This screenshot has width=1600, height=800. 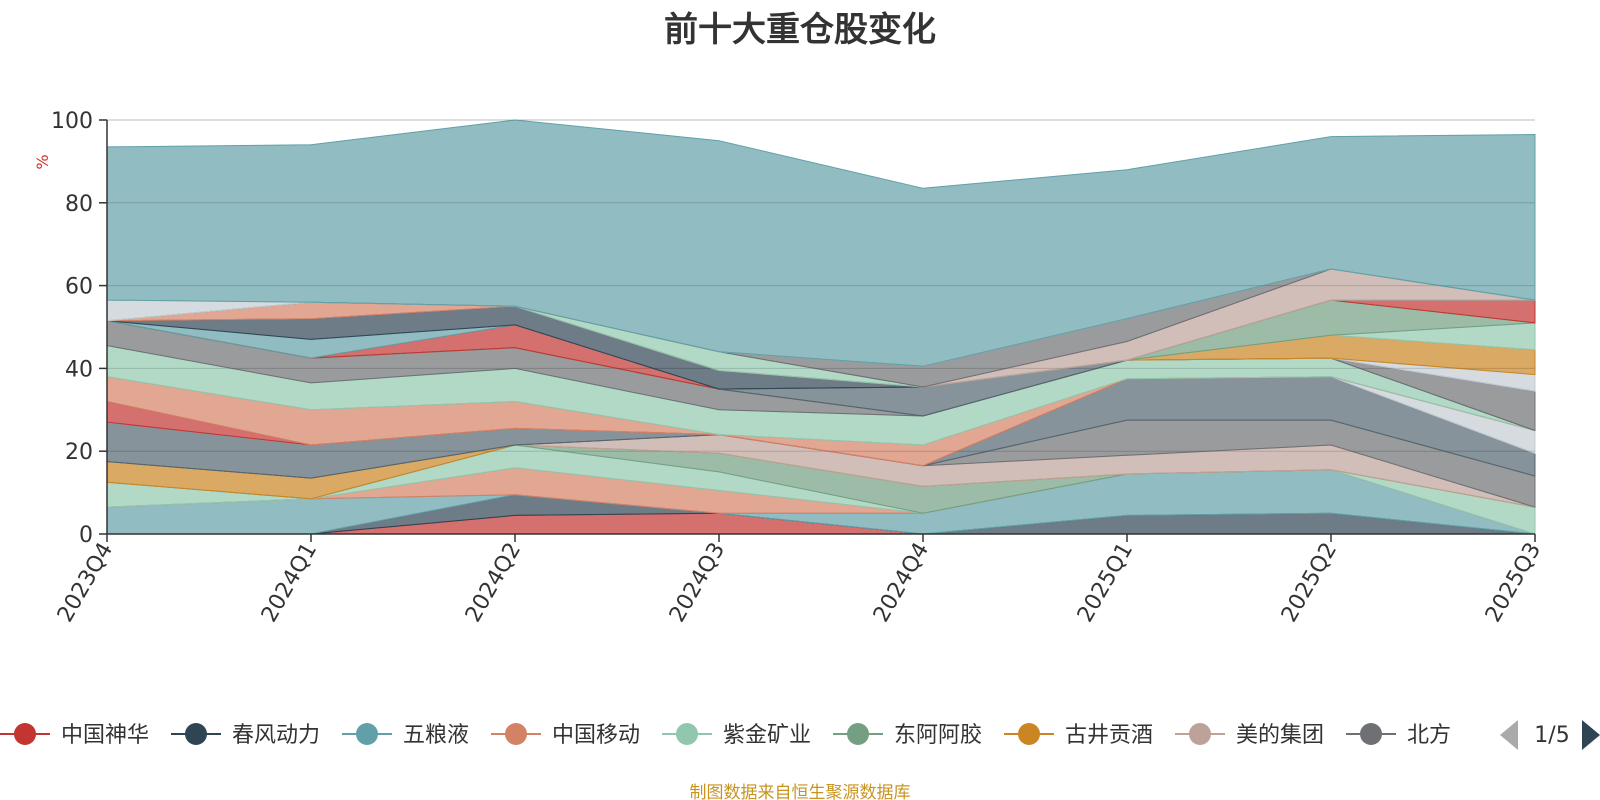 What do you see at coordinates (800, 30) in the screenshot?
I see `chart-title: 前十大重仓股变化` at bounding box center [800, 30].